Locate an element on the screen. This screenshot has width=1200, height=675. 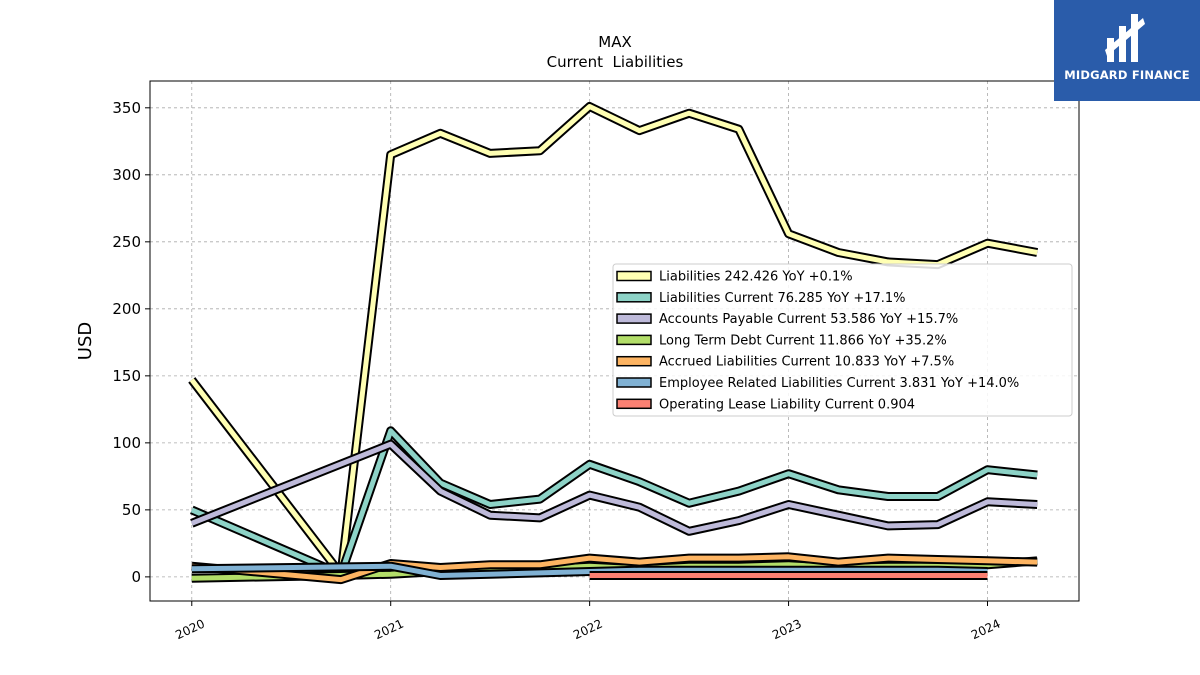
legend-label: Liabilities 242.426 YoY +0.1% is located at coordinates (756, 277).